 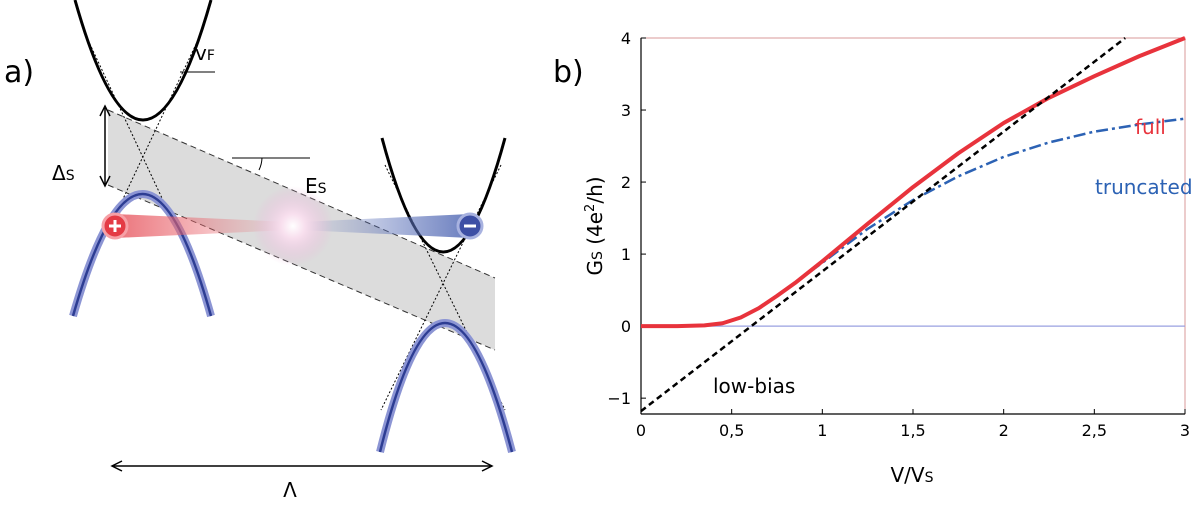 I want to click on label-part: /h), so click(x=595, y=189).